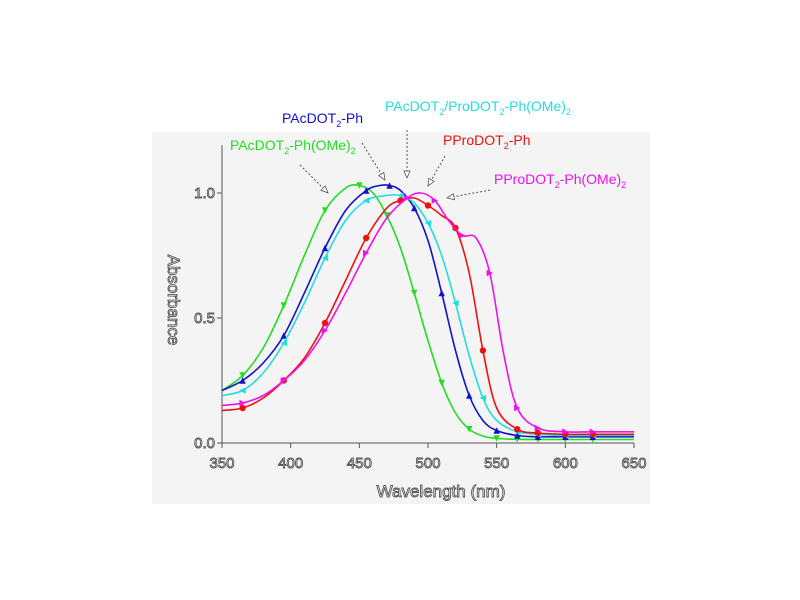 The height and width of the screenshot is (600, 800). What do you see at coordinates (633, 463) in the screenshot?
I see `x-tick-label: 650` at bounding box center [633, 463].